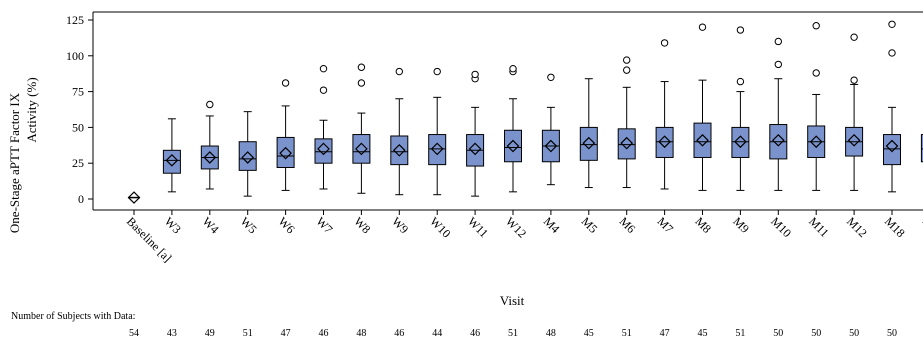 Image resolution: width=923 pixels, height=338 pixels. What do you see at coordinates (78, 92) in the screenshot?
I see `y-tick-label: 75` at bounding box center [78, 92].